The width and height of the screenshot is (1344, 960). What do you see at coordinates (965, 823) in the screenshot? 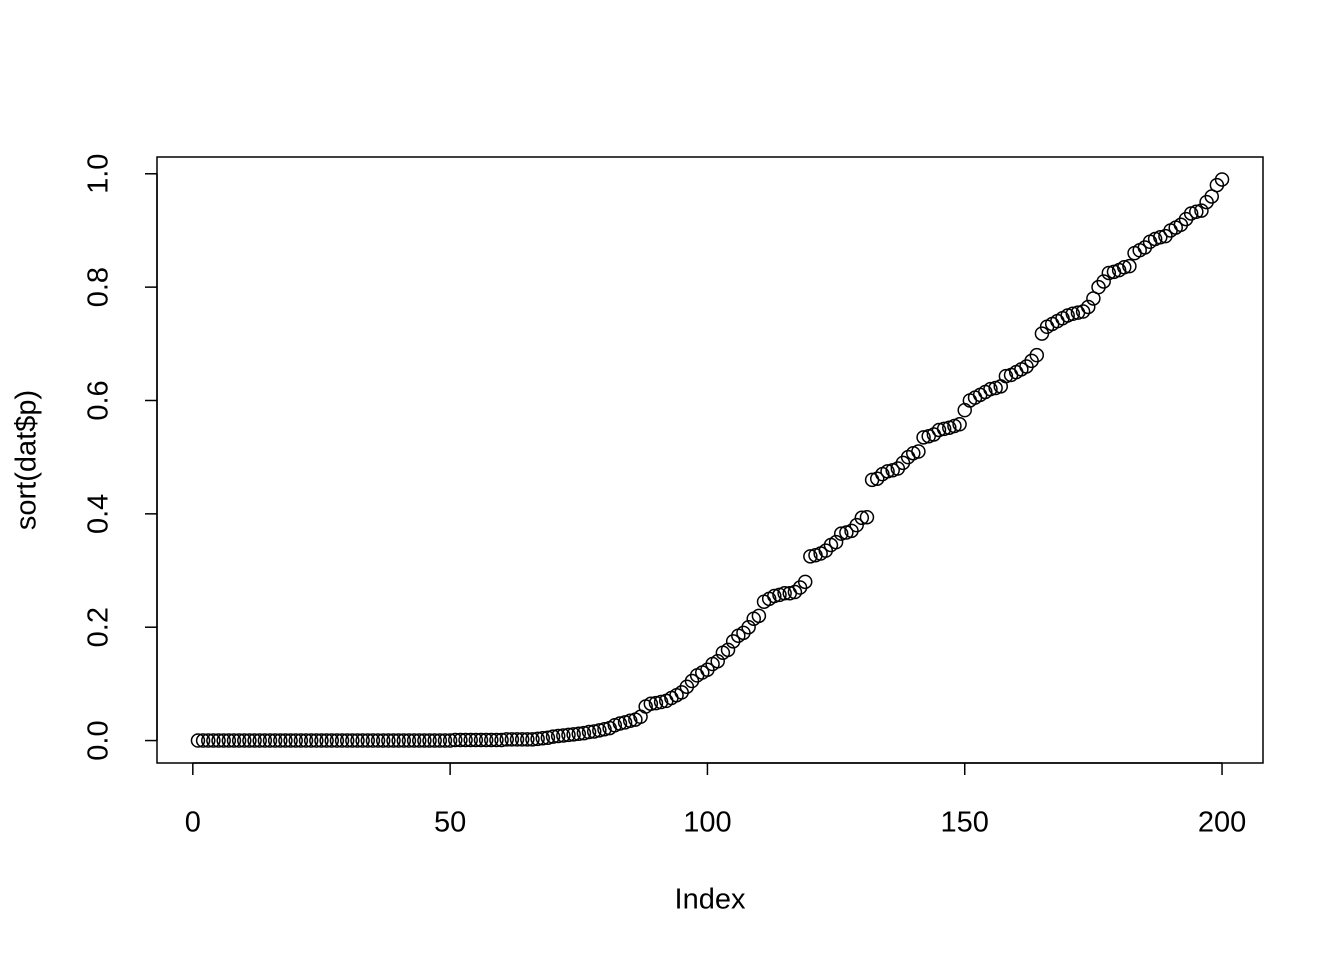
I see `x-tick-label: 150` at bounding box center [965, 823].